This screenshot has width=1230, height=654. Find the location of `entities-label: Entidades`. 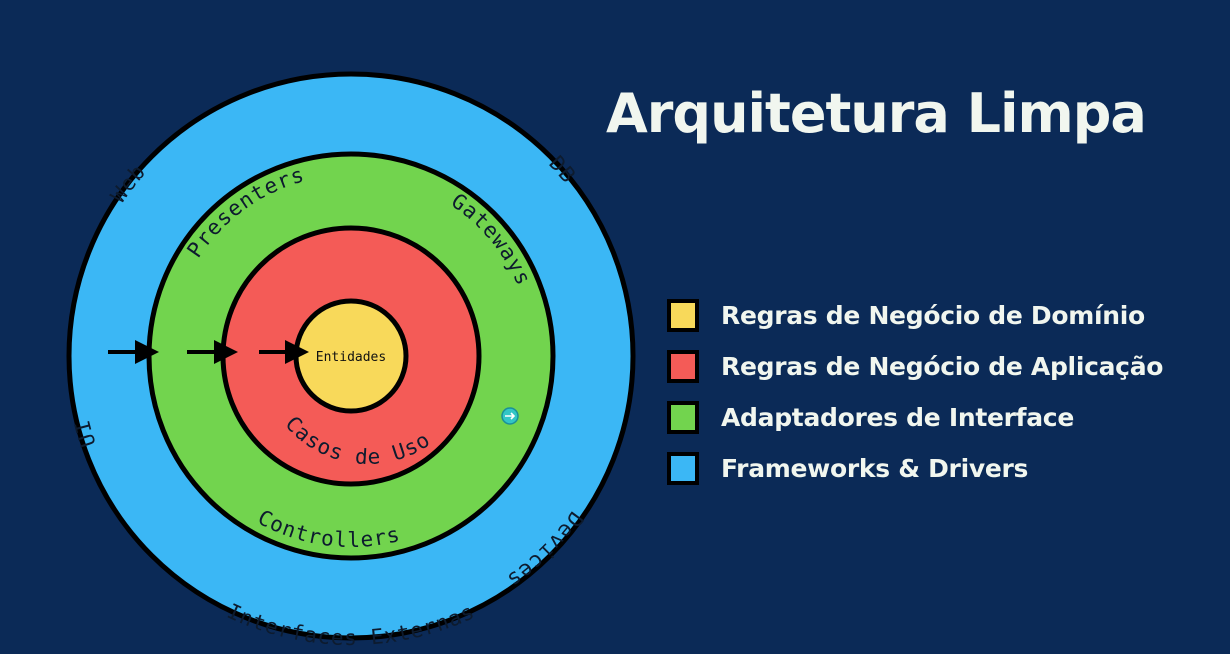

entities-label: Entidades is located at coordinates (351, 357).